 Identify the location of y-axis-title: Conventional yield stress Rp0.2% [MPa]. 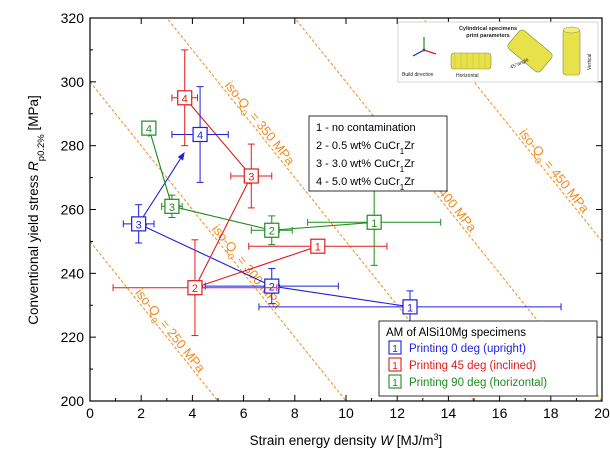
(36, 210).